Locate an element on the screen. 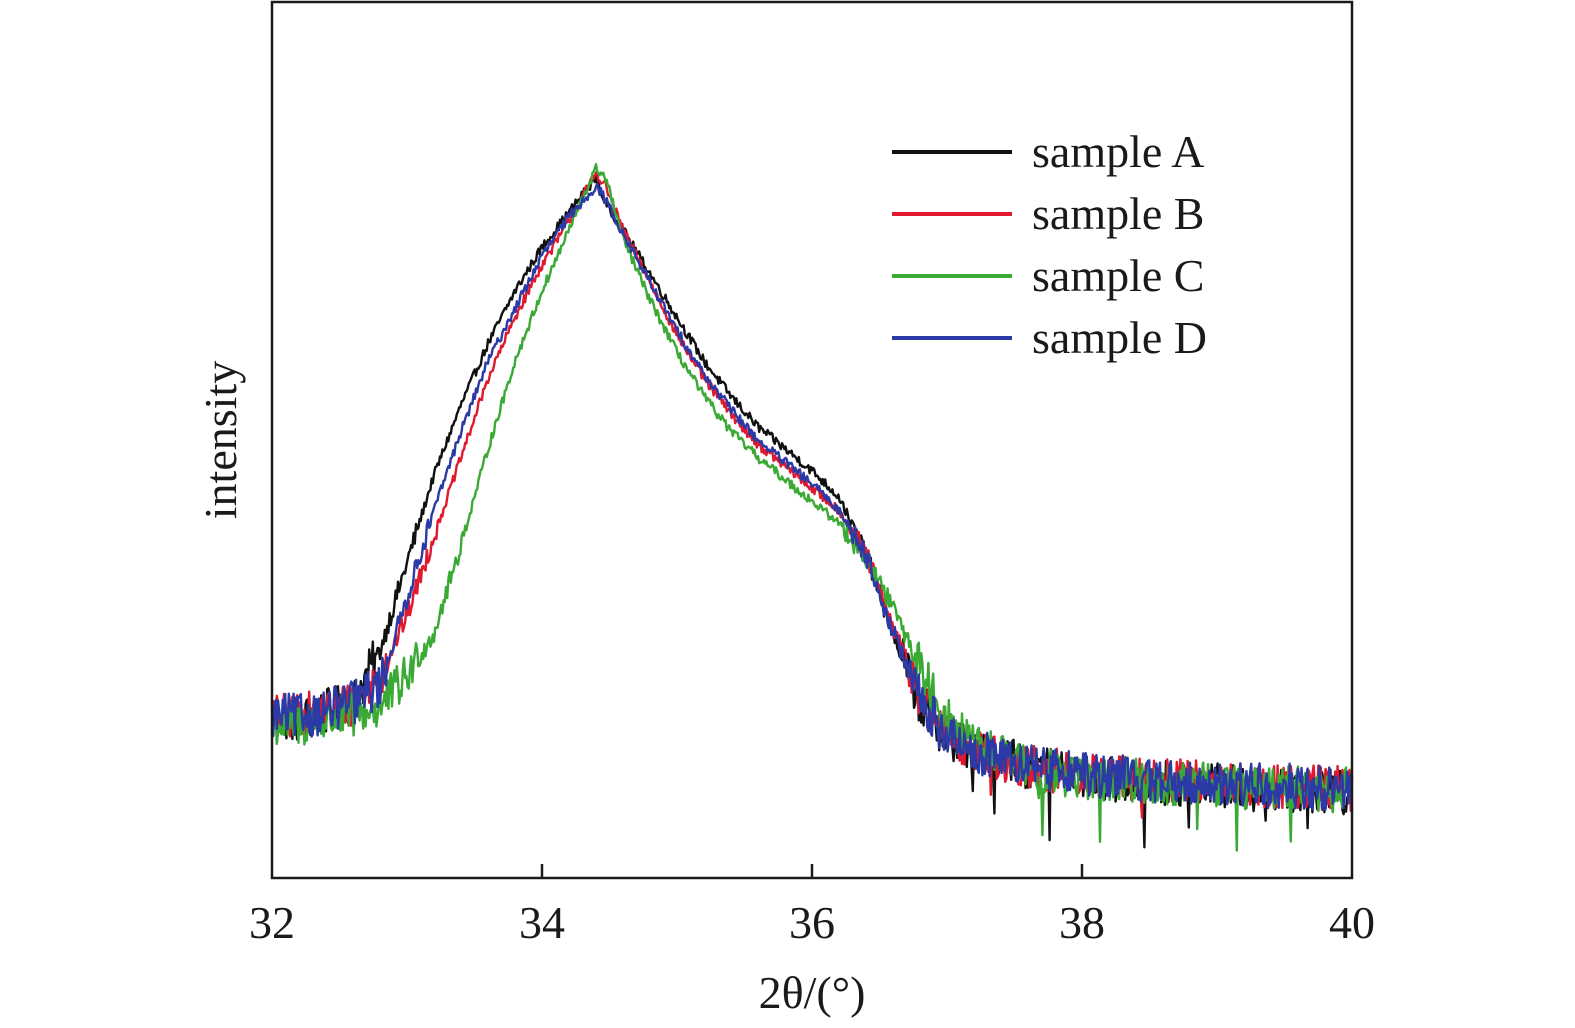 The width and height of the screenshot is (1575, 1028). x-ticks: 32 34 36 38 40 is located at coordinates (812, 906).